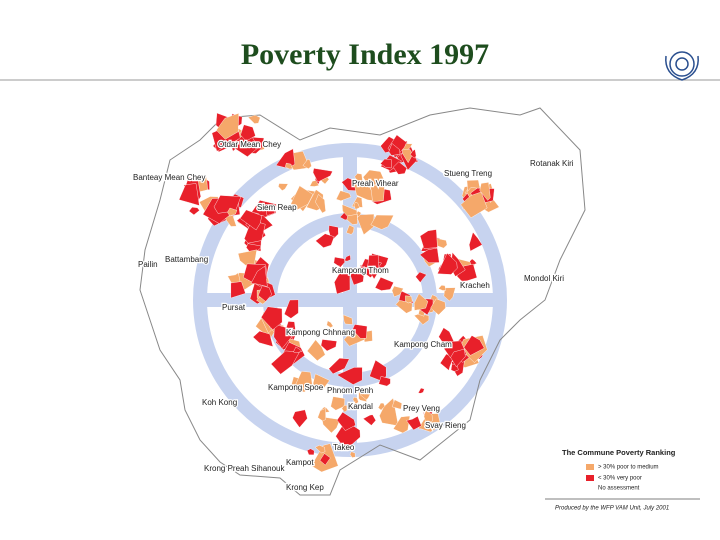 The height and width of the screenshot is (540, 720). I want to click on province-label: Banteay Mean Chey, so click(169, 177).